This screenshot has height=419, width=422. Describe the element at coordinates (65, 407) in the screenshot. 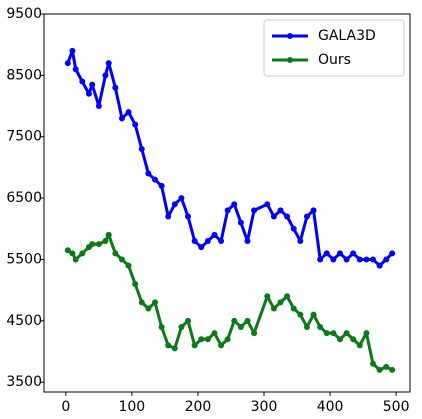

I see `x-tick-label: 0` at that location.